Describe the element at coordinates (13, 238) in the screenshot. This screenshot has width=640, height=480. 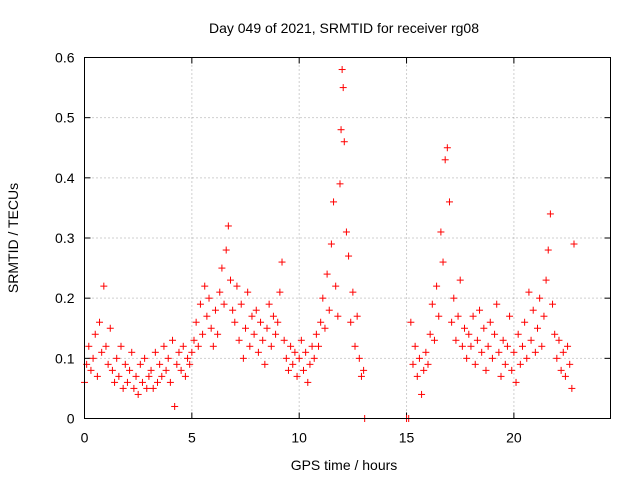
I see `y-axis-label: SRMTID / TECUs` at that location.